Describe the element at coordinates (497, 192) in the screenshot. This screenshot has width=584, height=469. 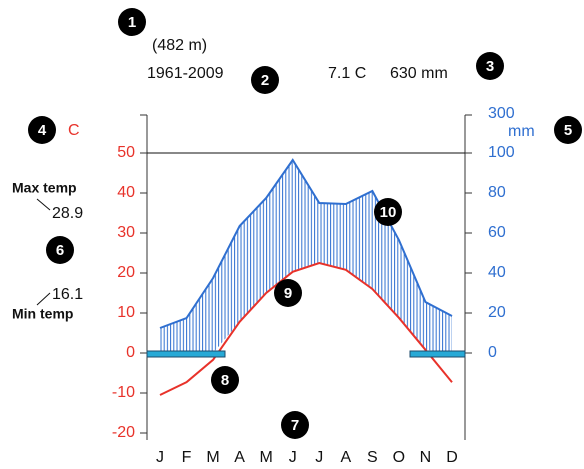
I see `y2-tick-label: 80` at that location.